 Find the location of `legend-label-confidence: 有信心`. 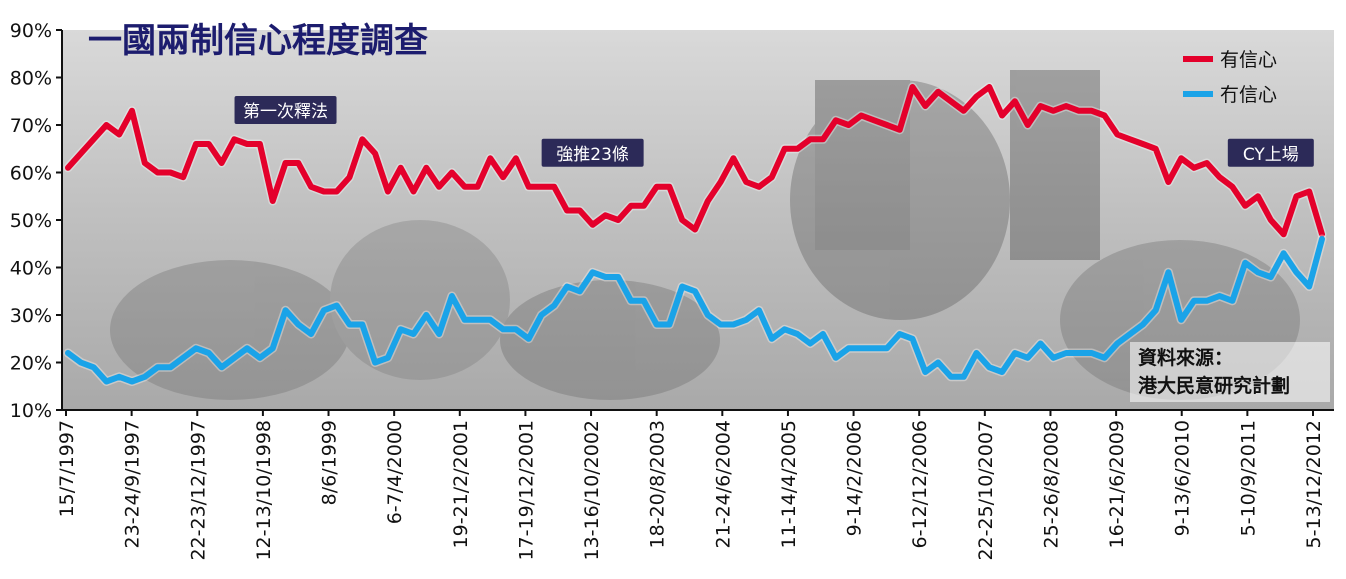

legend-label-confidence: 有信心 is located at coordinates (1248, 60).